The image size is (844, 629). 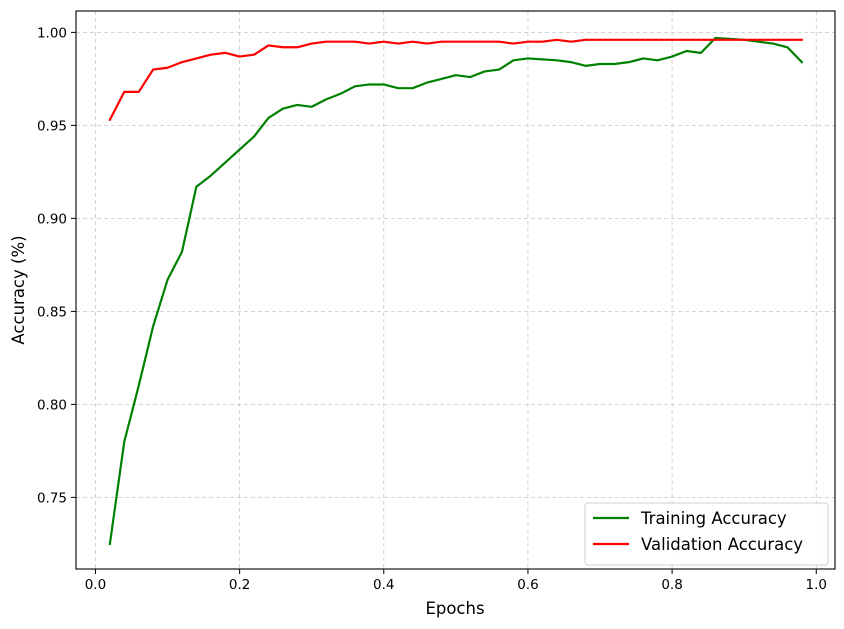 I want to click on legend-box, so click(x=706, y=534).